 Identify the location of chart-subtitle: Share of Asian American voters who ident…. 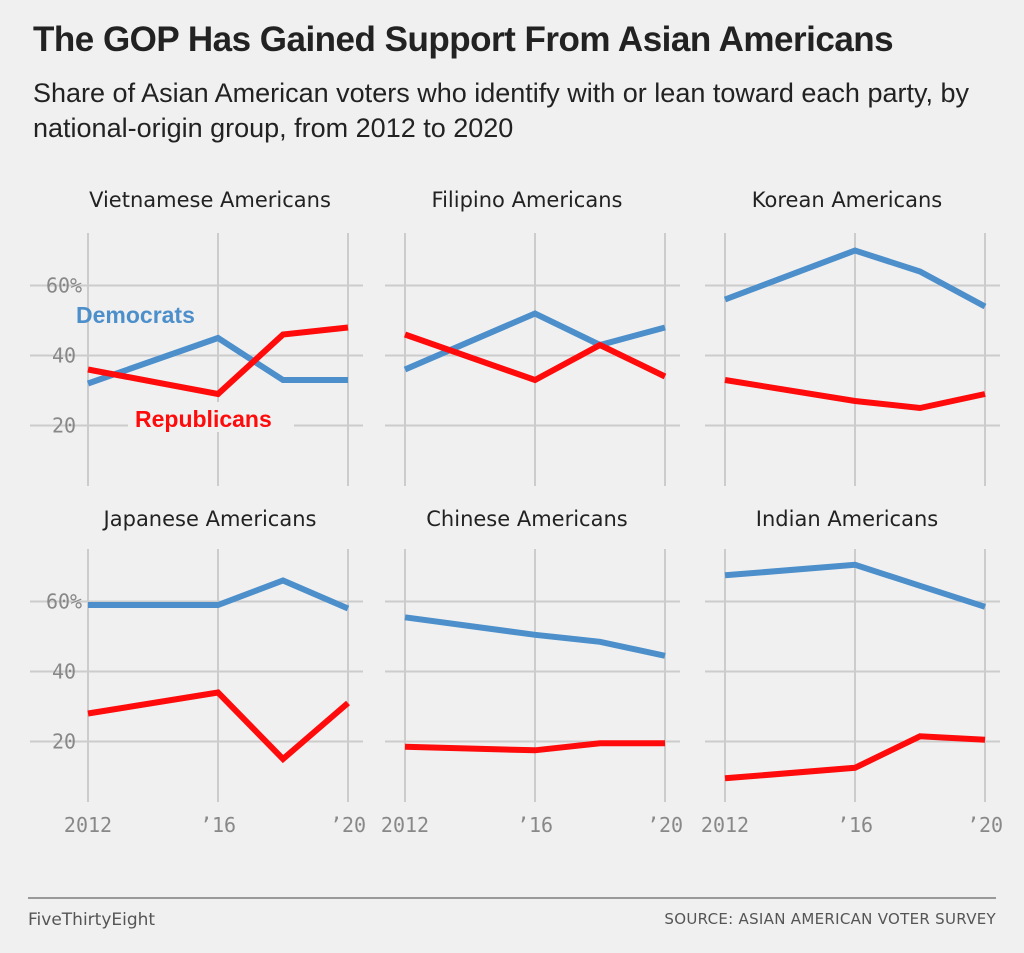
(501, 110).